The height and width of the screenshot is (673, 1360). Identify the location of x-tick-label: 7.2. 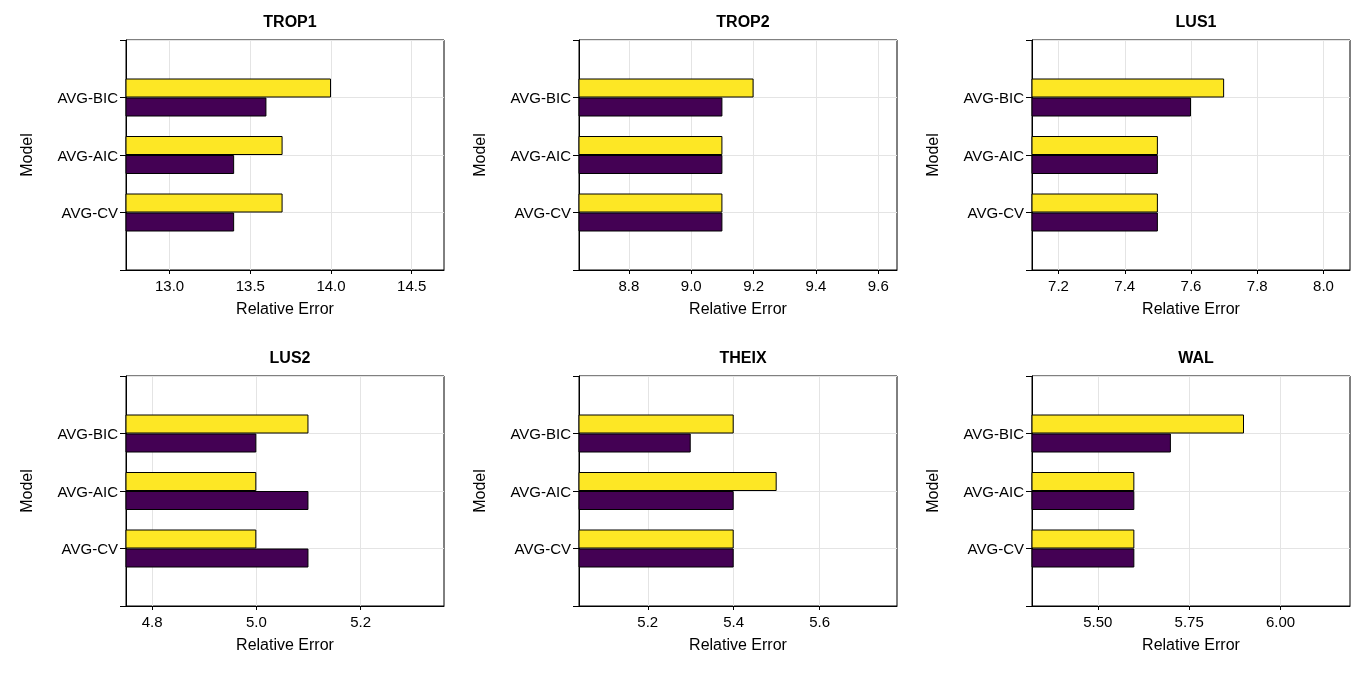
(1058, 285).